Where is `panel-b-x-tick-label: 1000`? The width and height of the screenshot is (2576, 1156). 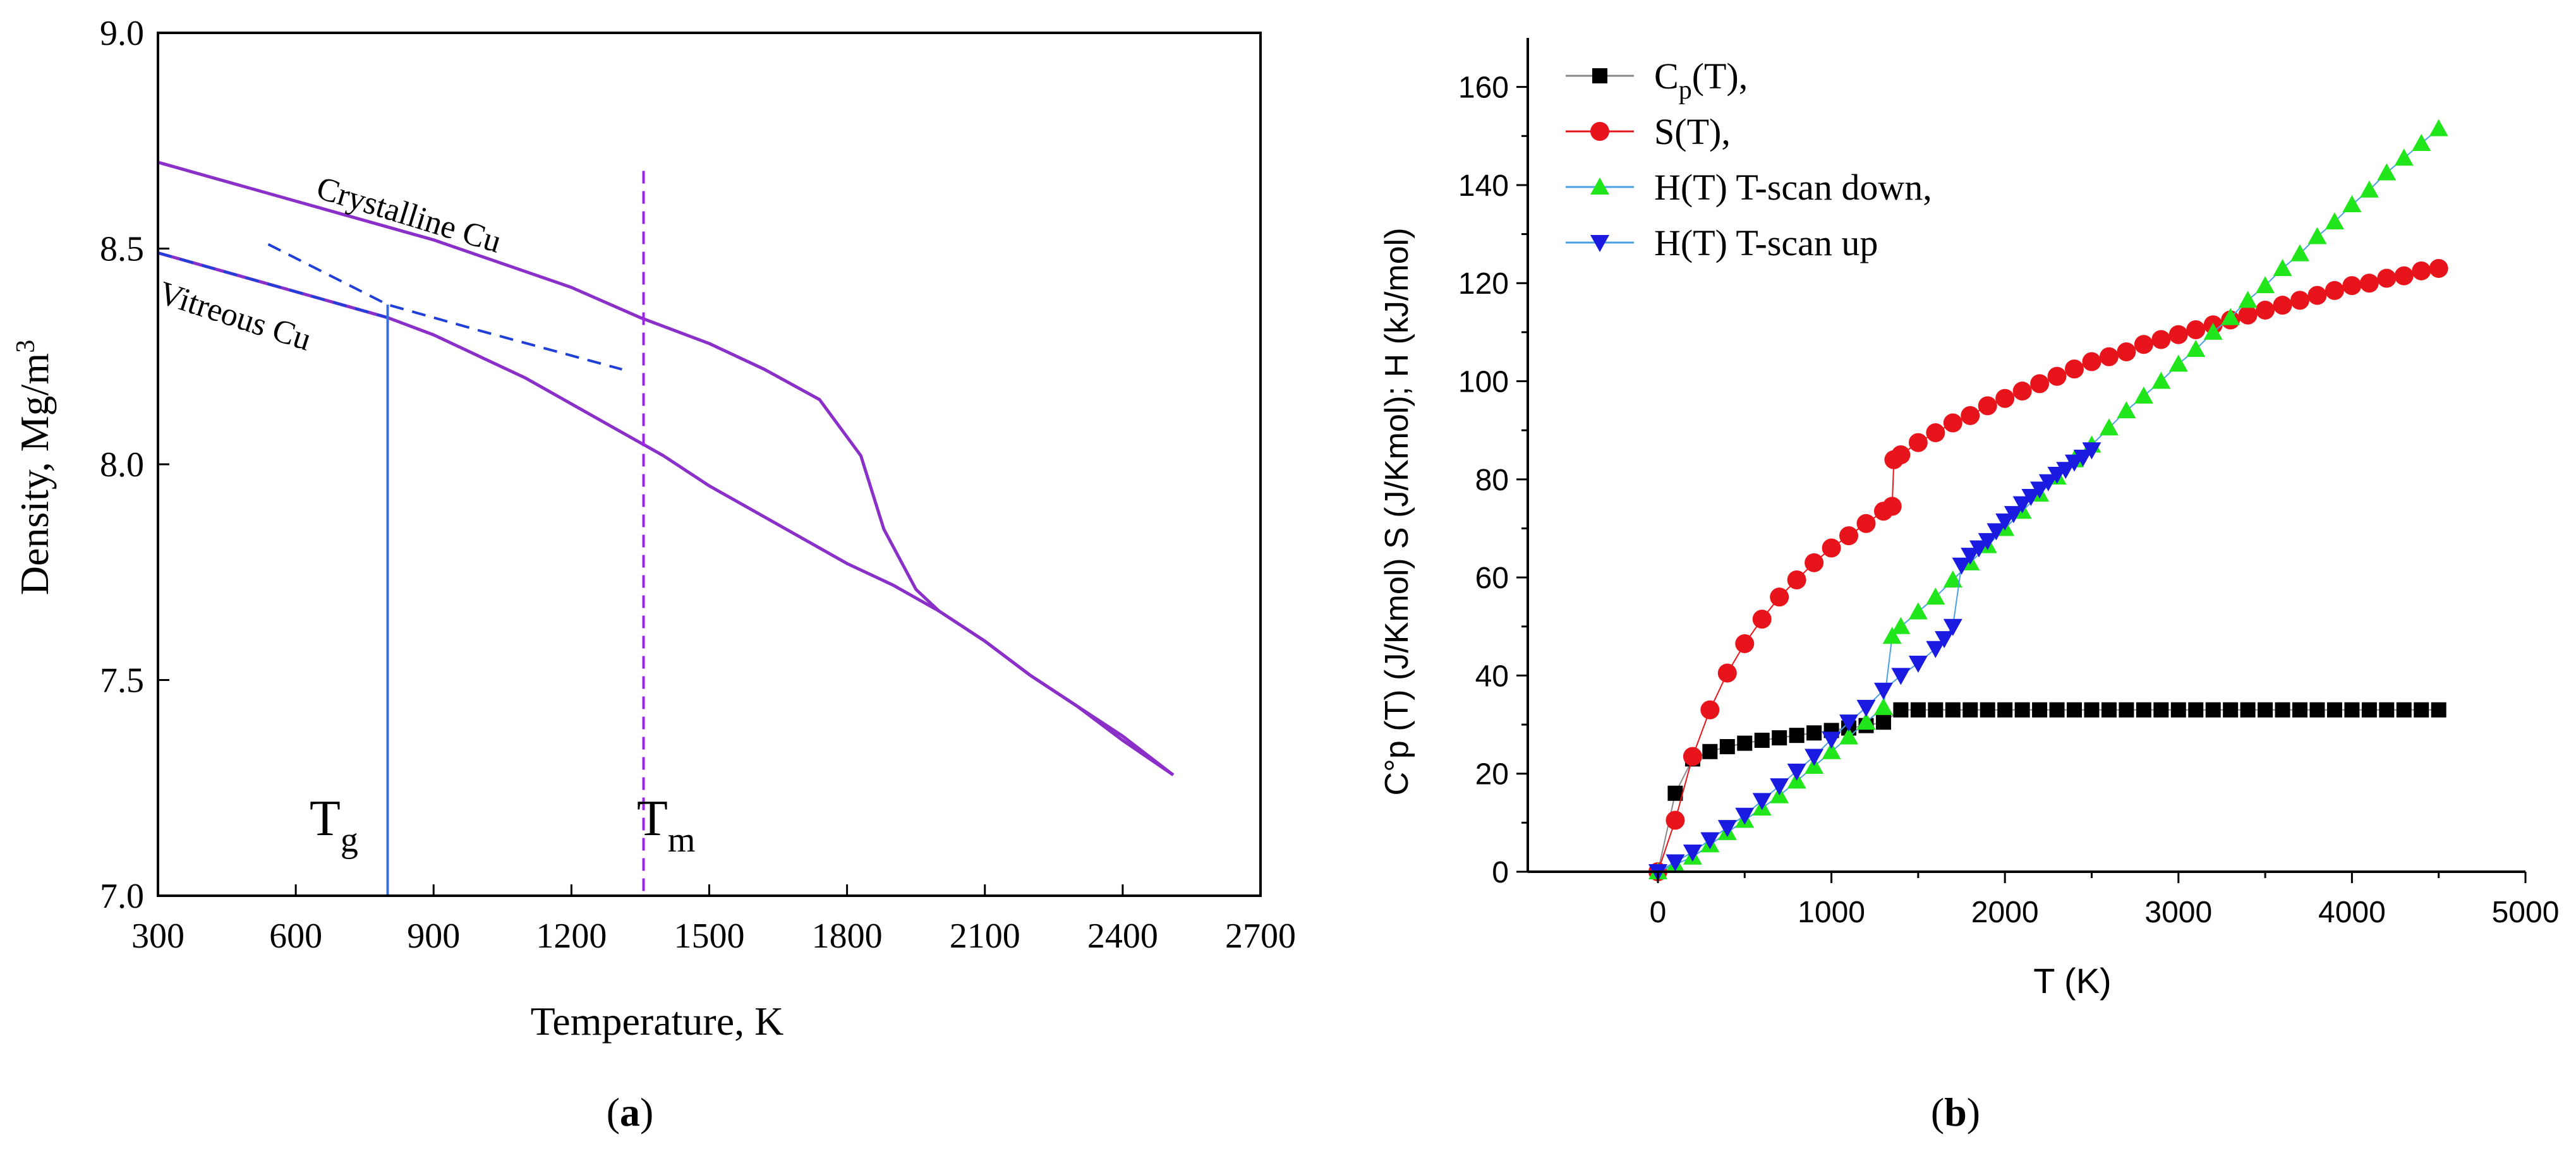 panel-b-x-tick-label: 1000 is located at coordinates (1831, 912).